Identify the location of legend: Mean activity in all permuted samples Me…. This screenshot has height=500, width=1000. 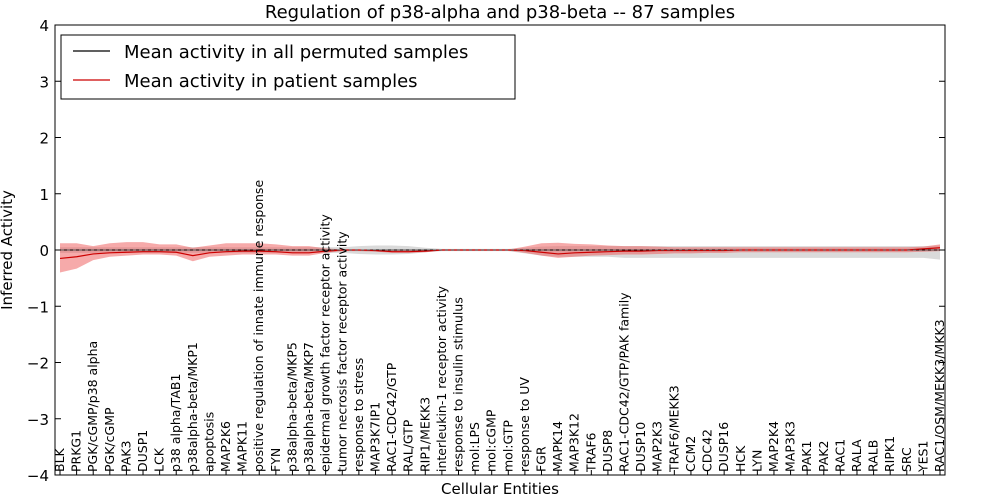
(288, 67).